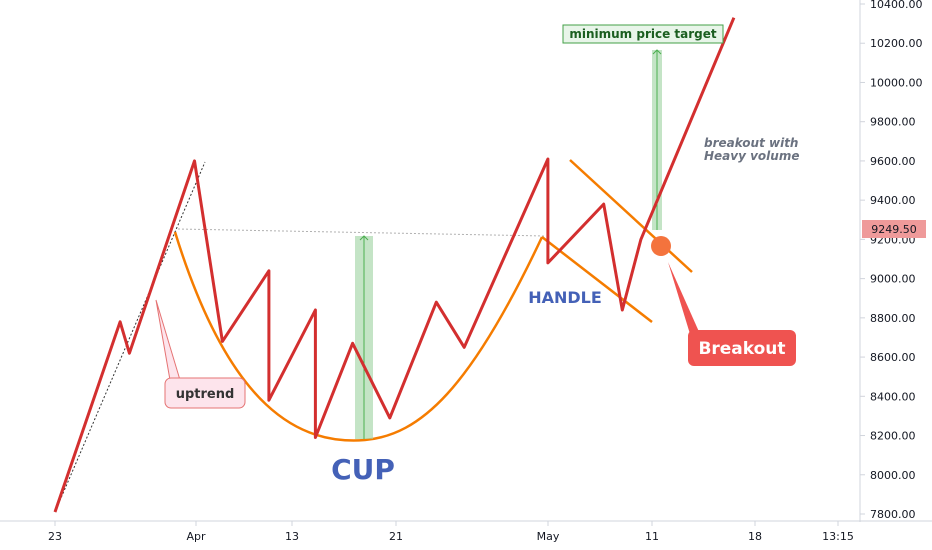 This screenshot has height=550, width=932. Describe the element at coordinates (196, 536) in the screenshot. I see `x-tick-label: Apr` at that location.